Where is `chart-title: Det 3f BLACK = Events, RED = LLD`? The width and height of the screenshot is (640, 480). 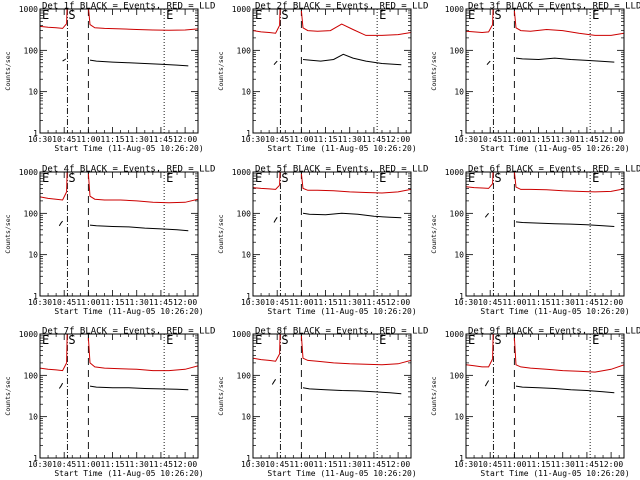
chart-title: Det 3f BLACK = Events, RED = LLD is located at coordinates (554, 7).